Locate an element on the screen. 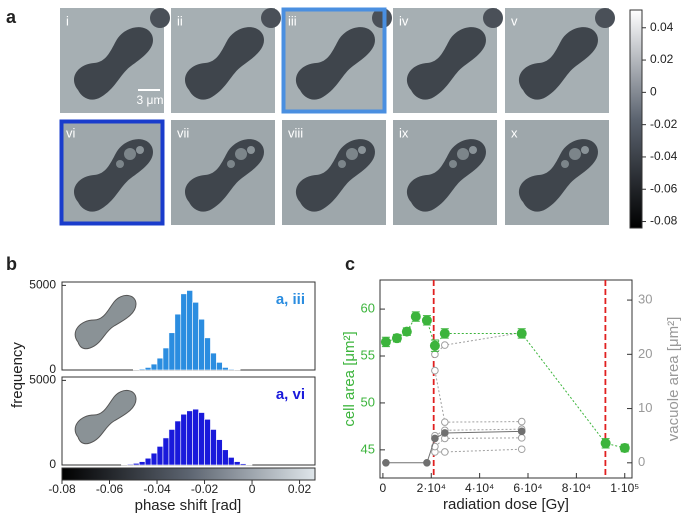  frame-label: i is located at coordinates (67, 20).